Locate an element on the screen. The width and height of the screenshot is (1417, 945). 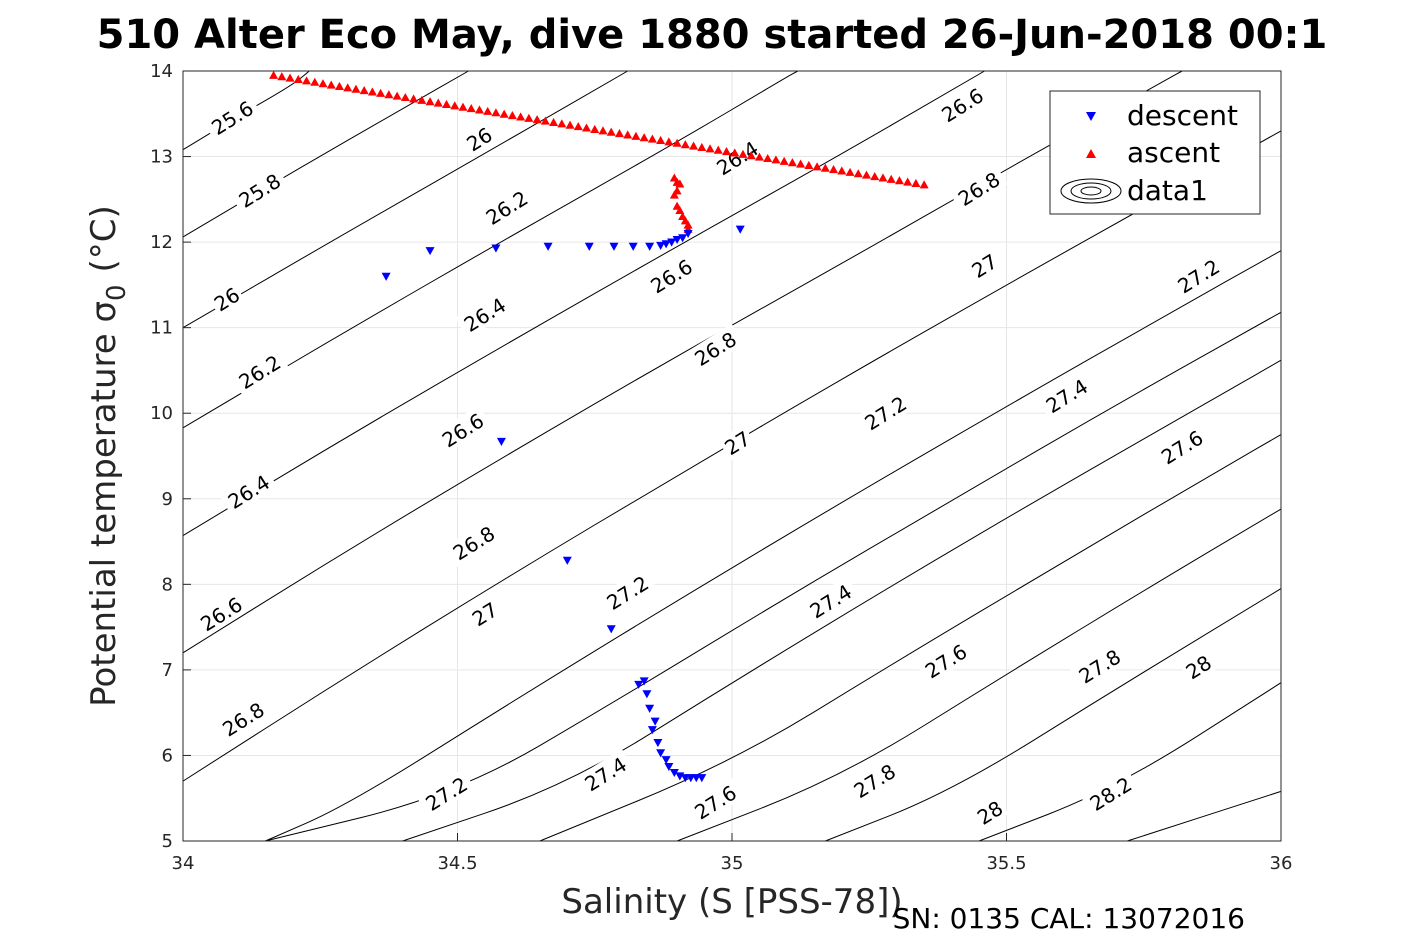
x-tick-label: 36 is located at coordinates (1281, 863).